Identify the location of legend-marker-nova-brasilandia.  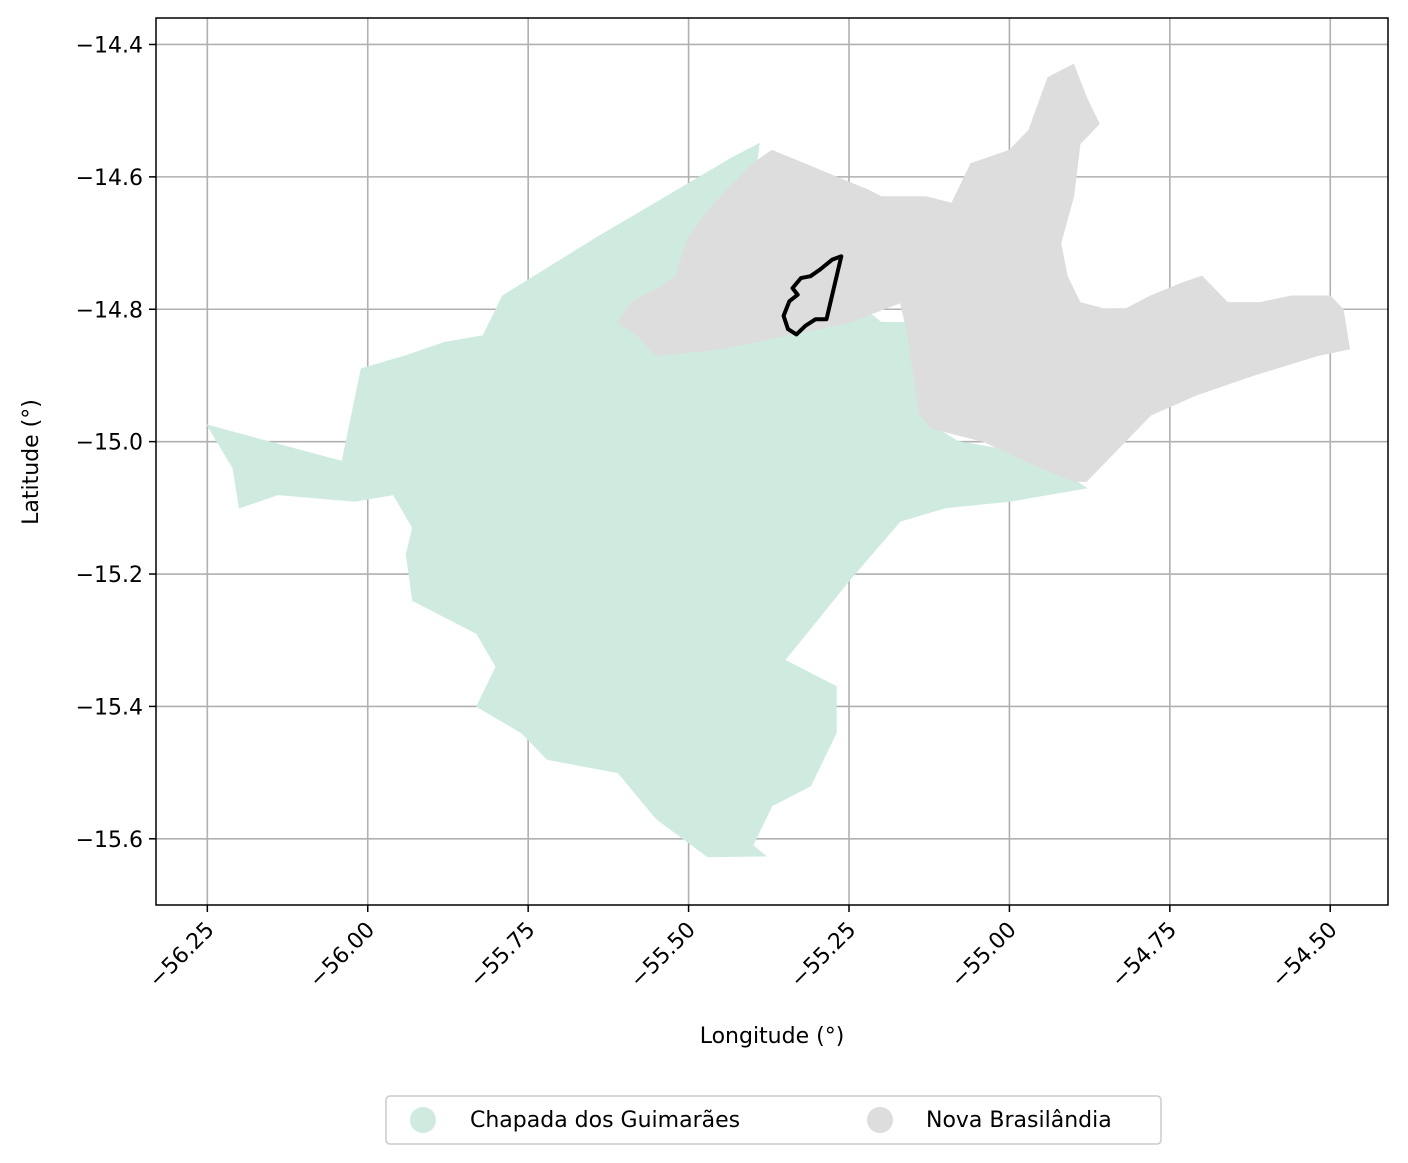
(880, 1120).